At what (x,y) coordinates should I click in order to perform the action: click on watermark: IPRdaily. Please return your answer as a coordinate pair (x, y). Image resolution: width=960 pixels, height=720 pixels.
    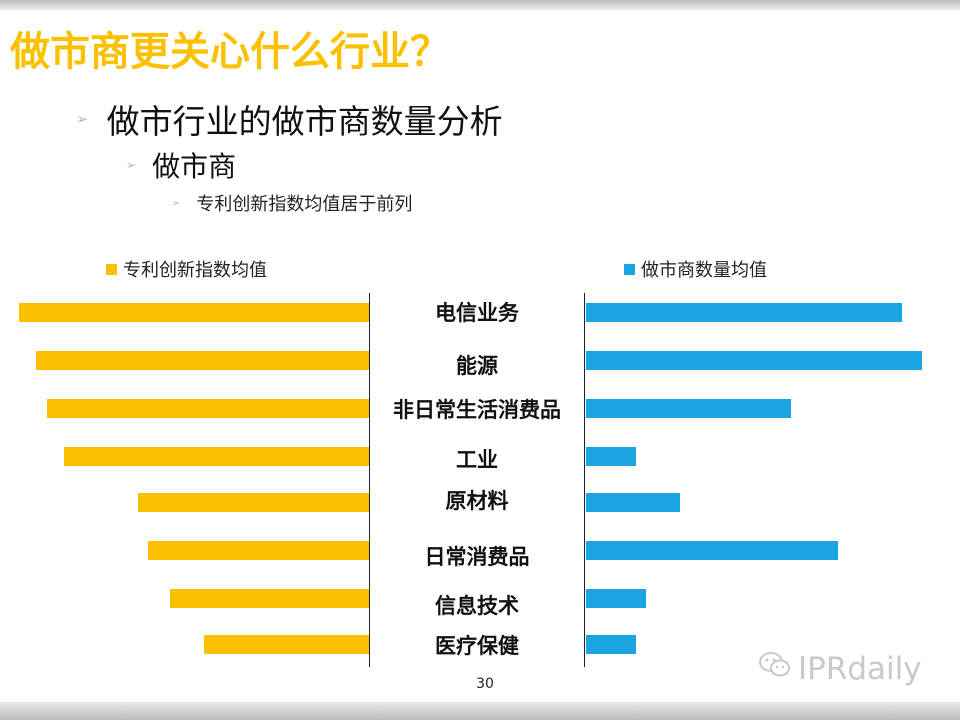
    Looking at the image, I should click on (840, 669).